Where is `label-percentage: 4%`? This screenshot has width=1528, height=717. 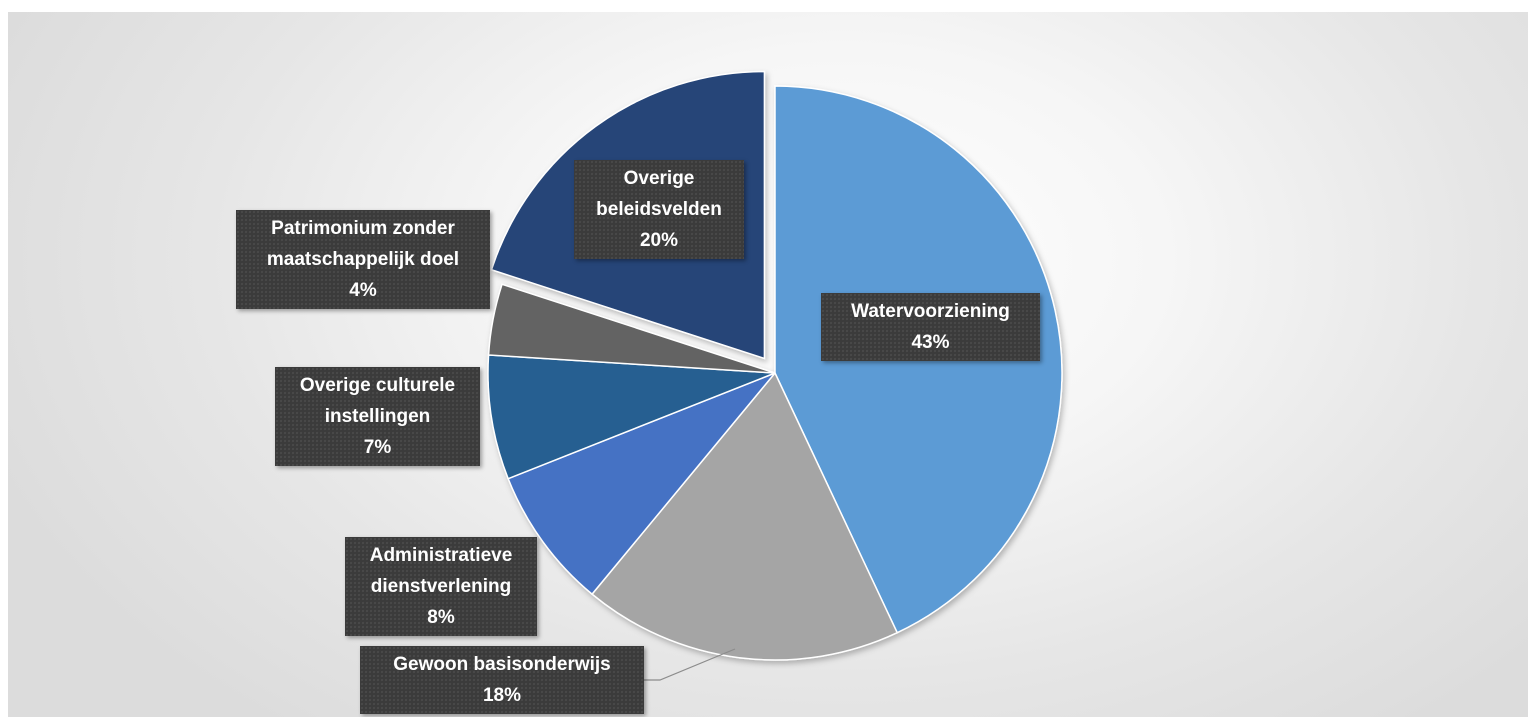
label-percentage: 4% is located at coordinates (363, 290).